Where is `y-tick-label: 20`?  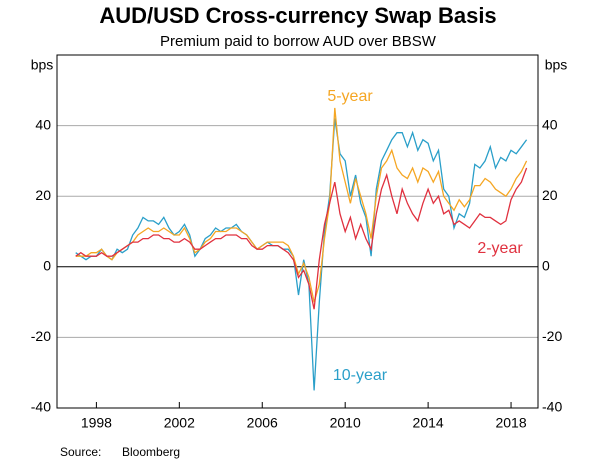 y-tick-label: 20 is located at coordinates (43, 195).